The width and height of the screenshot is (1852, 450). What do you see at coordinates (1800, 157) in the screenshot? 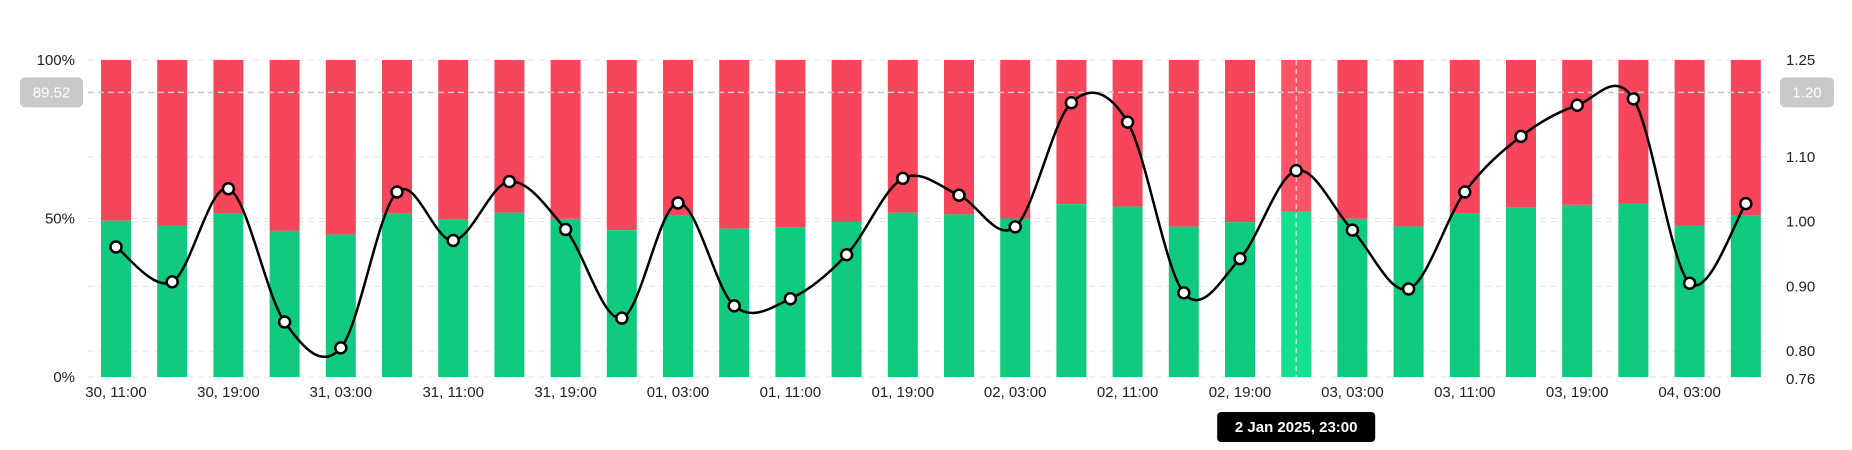
I see `right-tick-label: 1.10` at bounding box center [1800, 157].